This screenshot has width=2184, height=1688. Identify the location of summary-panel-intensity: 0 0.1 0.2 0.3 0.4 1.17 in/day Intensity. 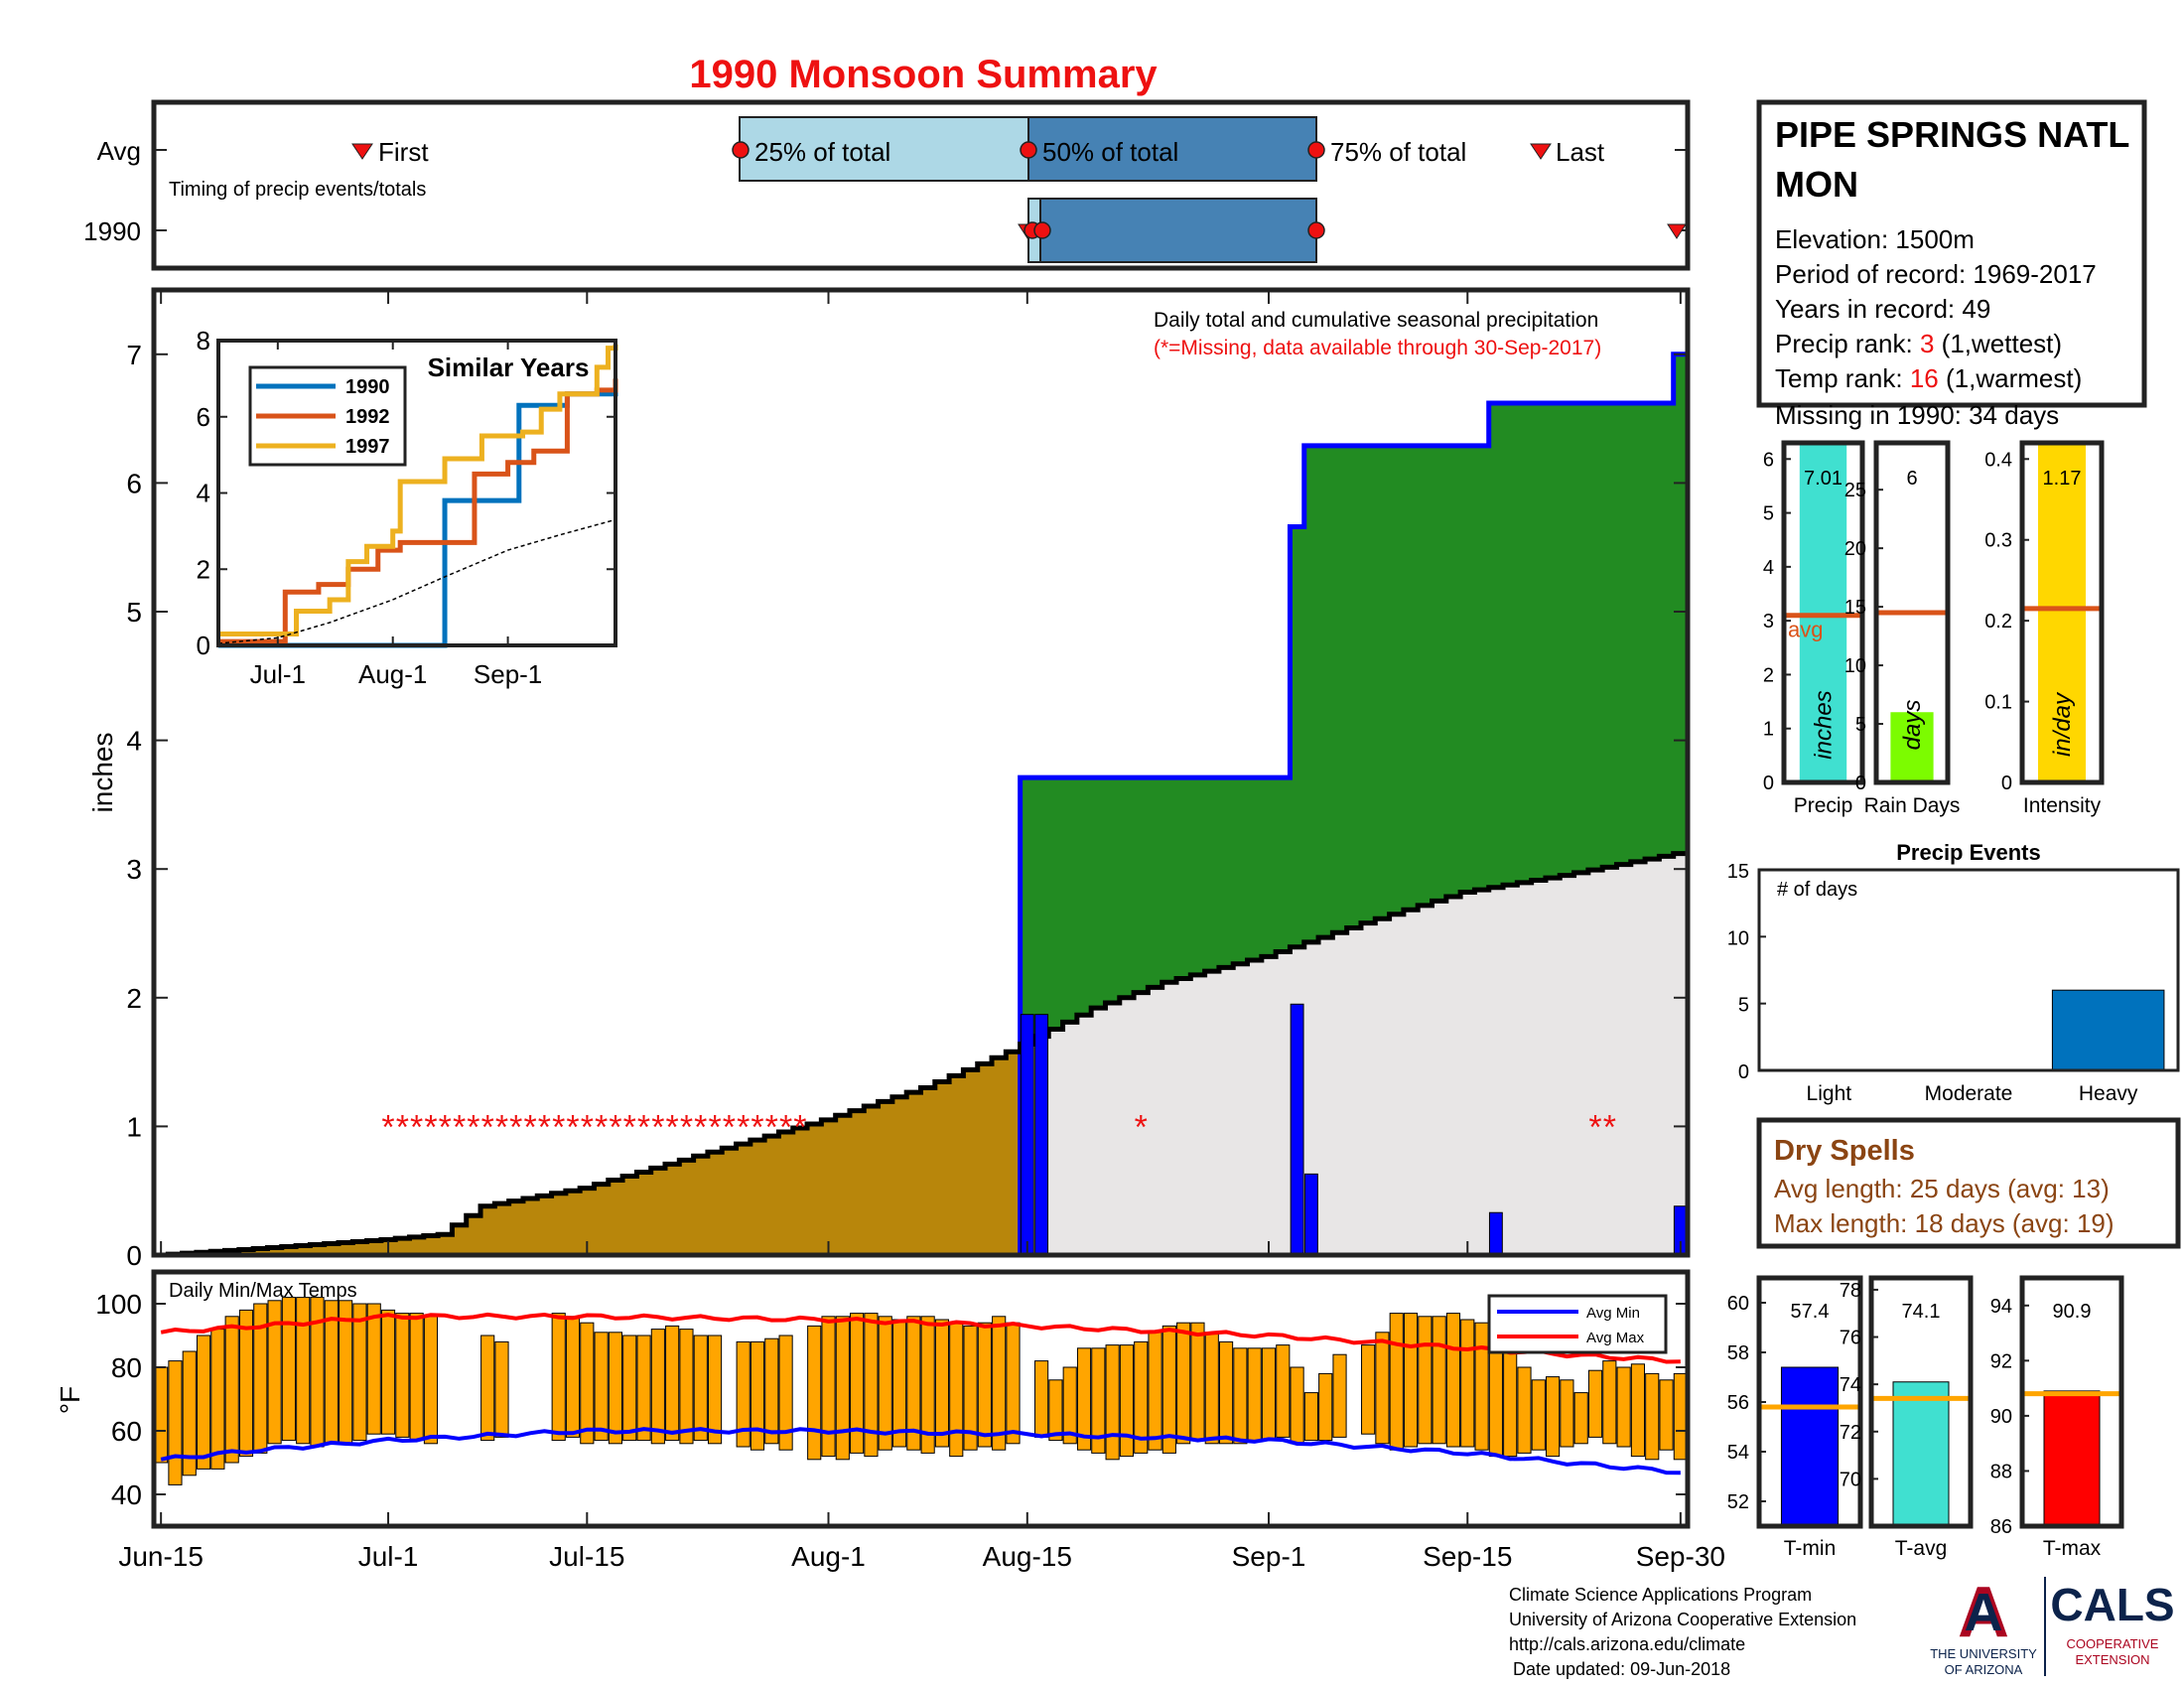
(2044, 628).